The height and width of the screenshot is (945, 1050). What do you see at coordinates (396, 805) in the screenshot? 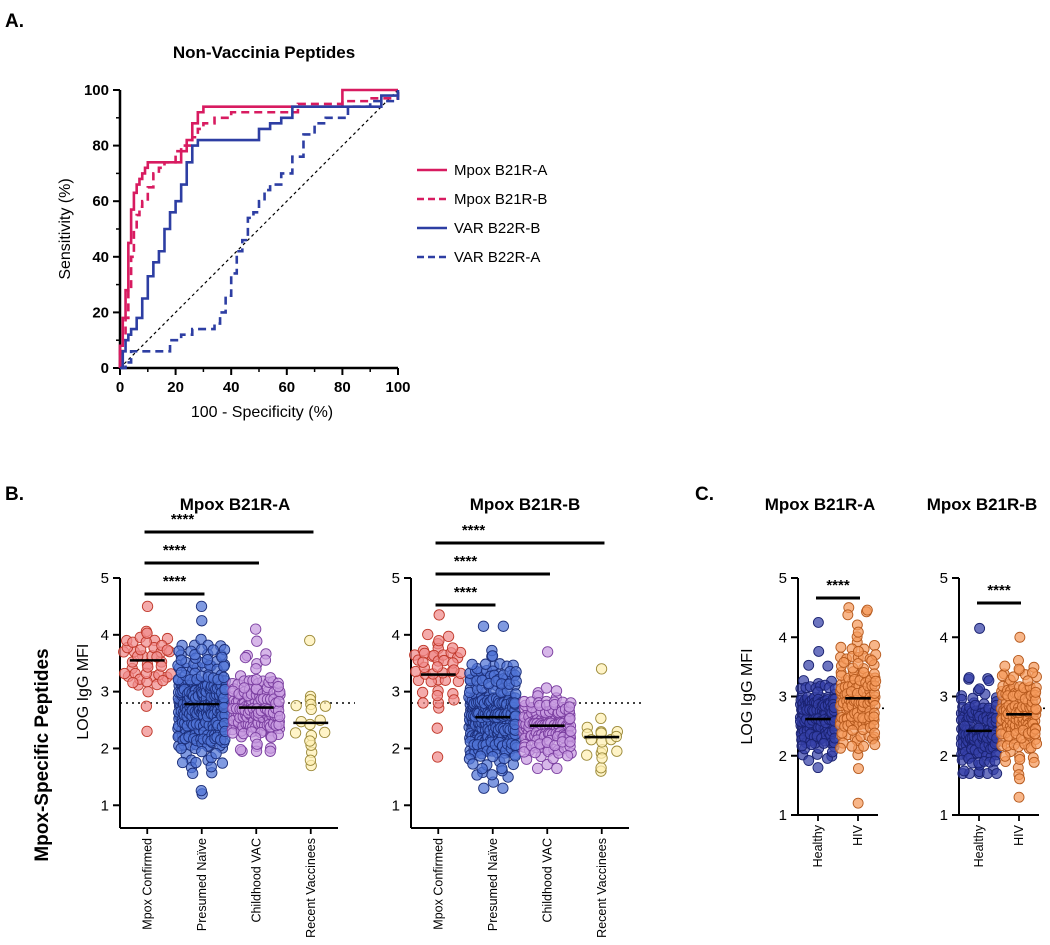
I see `b2-y-tick-label: 1` at bounding box center [396, 805].